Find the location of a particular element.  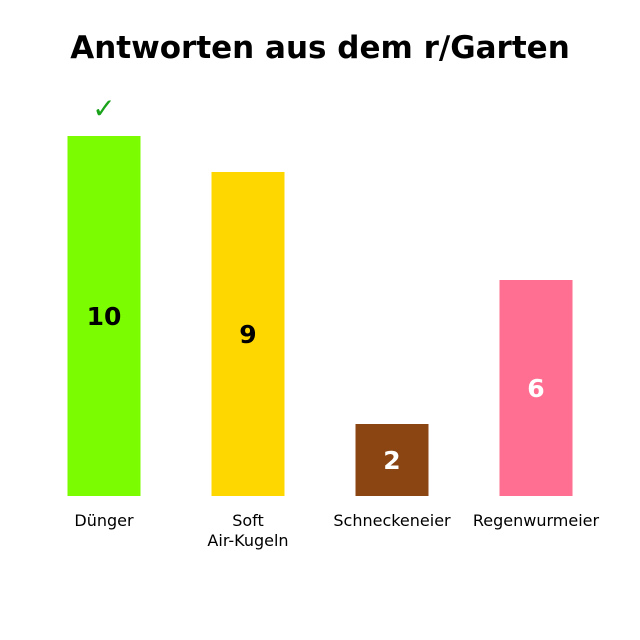

category-label-schneckeneier: Schneckeneier is located at coordinates (392, 520).